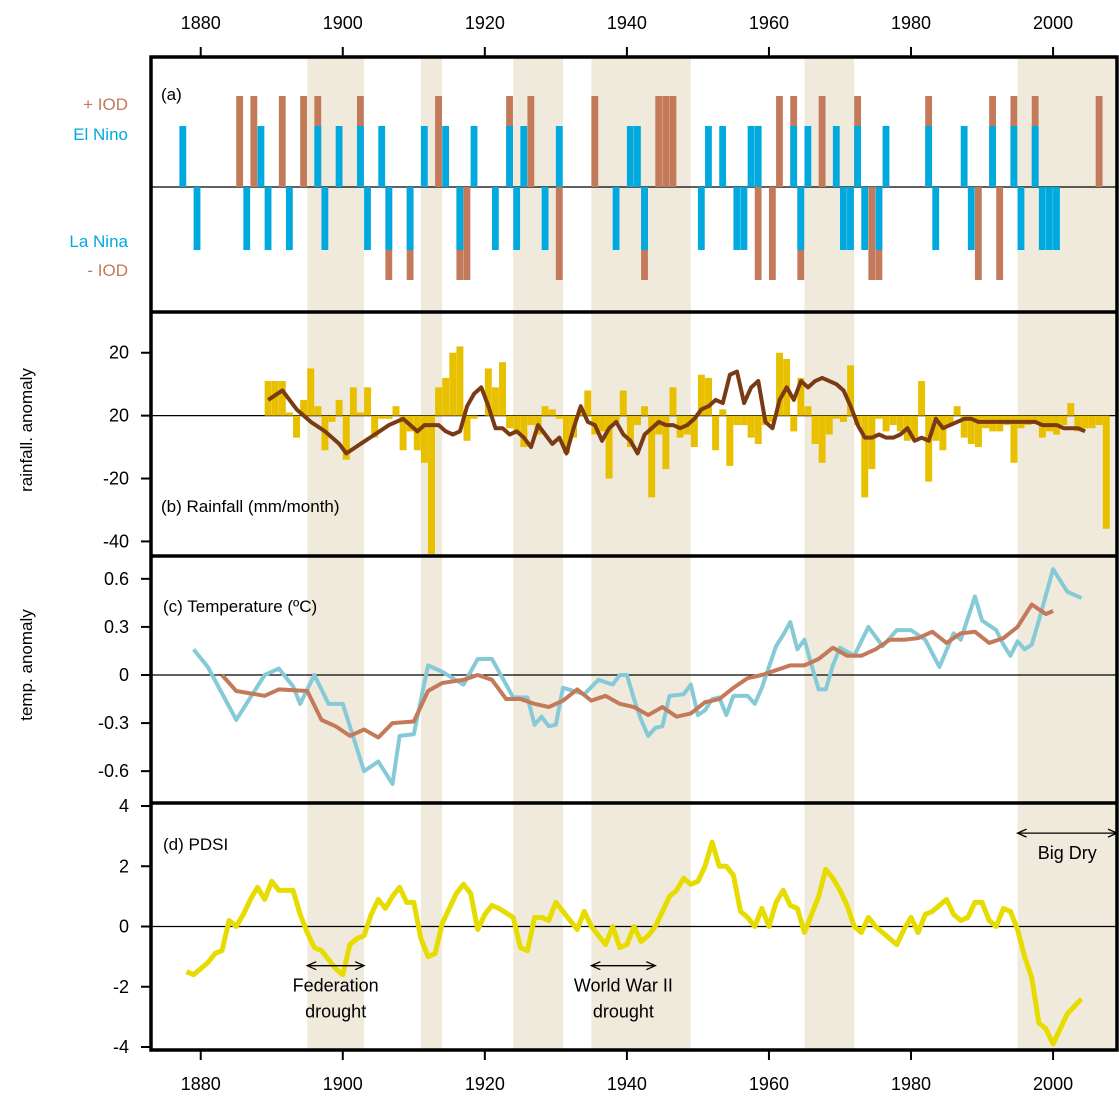  Describe the element at coordinates (485, 1084) in the screenshot. I see `x-tick-label-bottom: 1920` at that location.